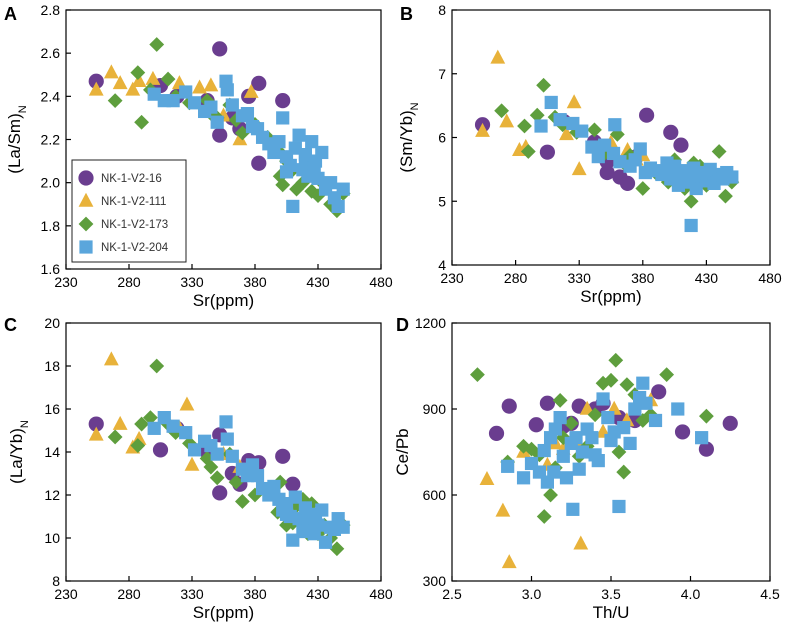 Image resolution: width=796 pixels, height=629 pixels. I want to click on y-tick-label: 20, so click(52, 323).